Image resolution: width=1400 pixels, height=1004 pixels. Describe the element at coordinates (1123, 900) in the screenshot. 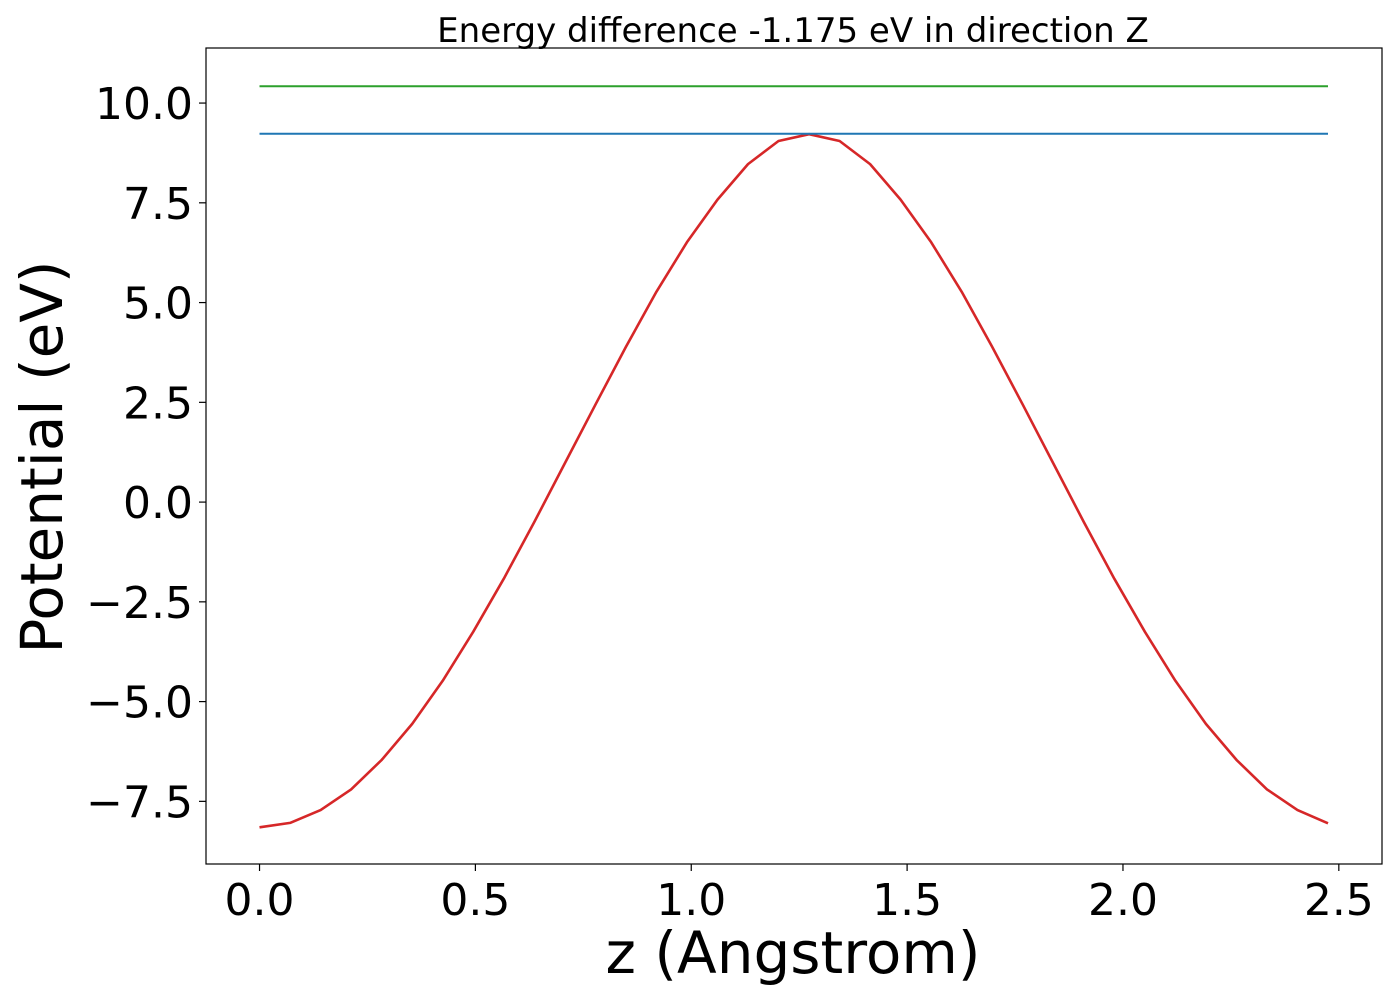

I see `x-tick-label: 2.0` at that location.